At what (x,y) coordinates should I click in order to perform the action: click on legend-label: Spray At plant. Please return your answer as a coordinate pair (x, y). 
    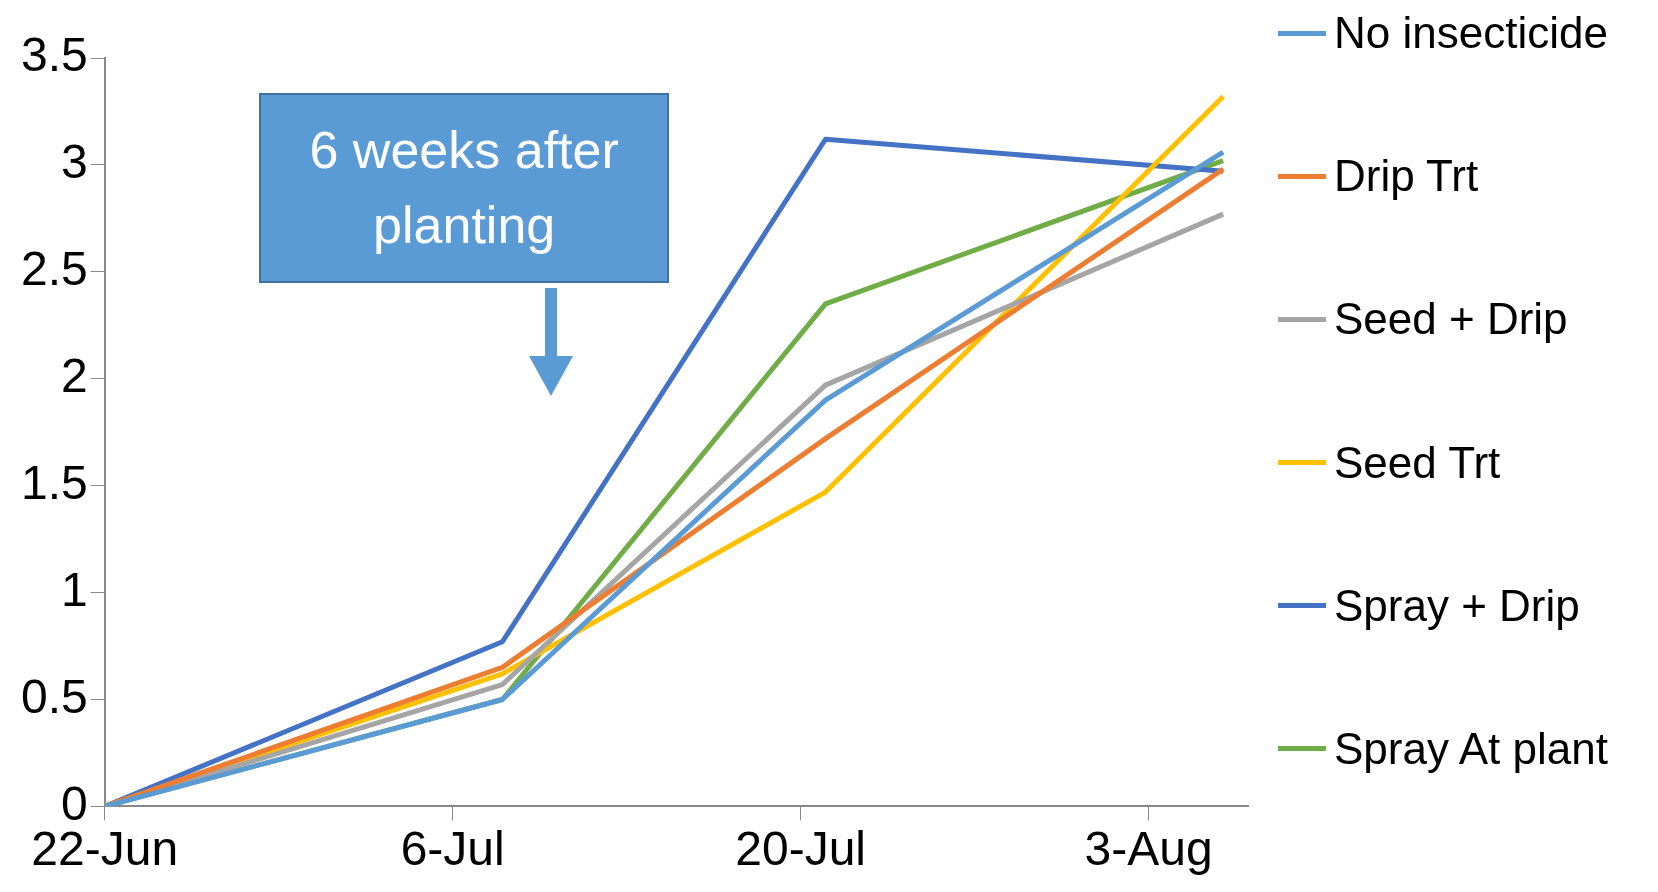
    Looking at the image, I should click on (1471, 748).